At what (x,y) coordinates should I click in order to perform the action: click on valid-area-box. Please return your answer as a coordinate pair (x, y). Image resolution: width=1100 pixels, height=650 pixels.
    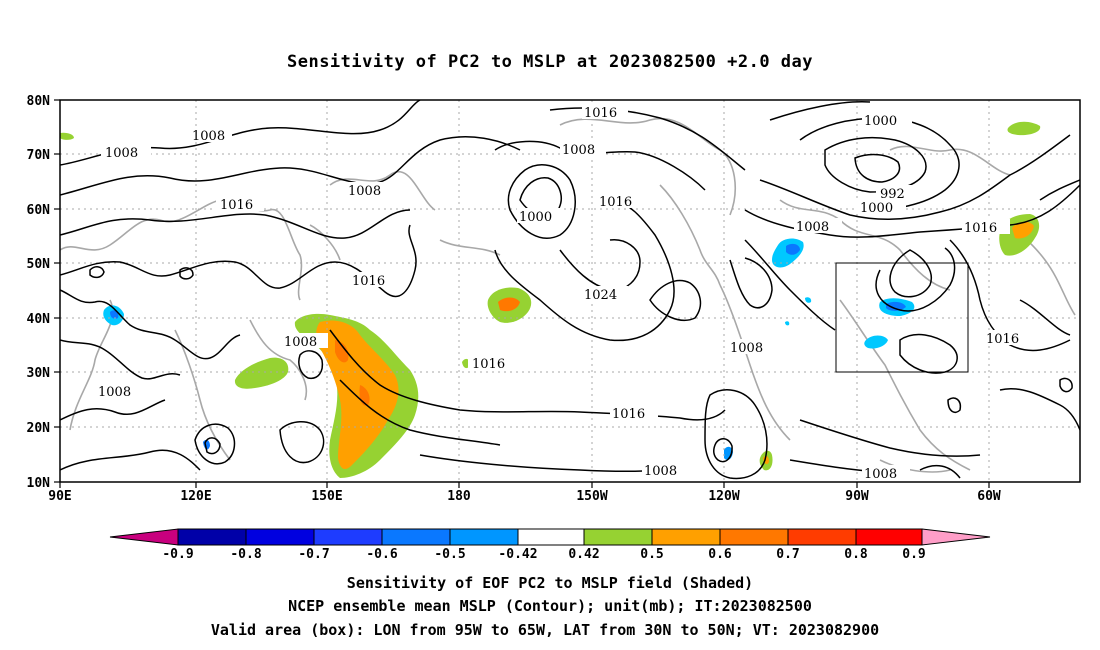
    Looking at the image, I should click on (902, 317).